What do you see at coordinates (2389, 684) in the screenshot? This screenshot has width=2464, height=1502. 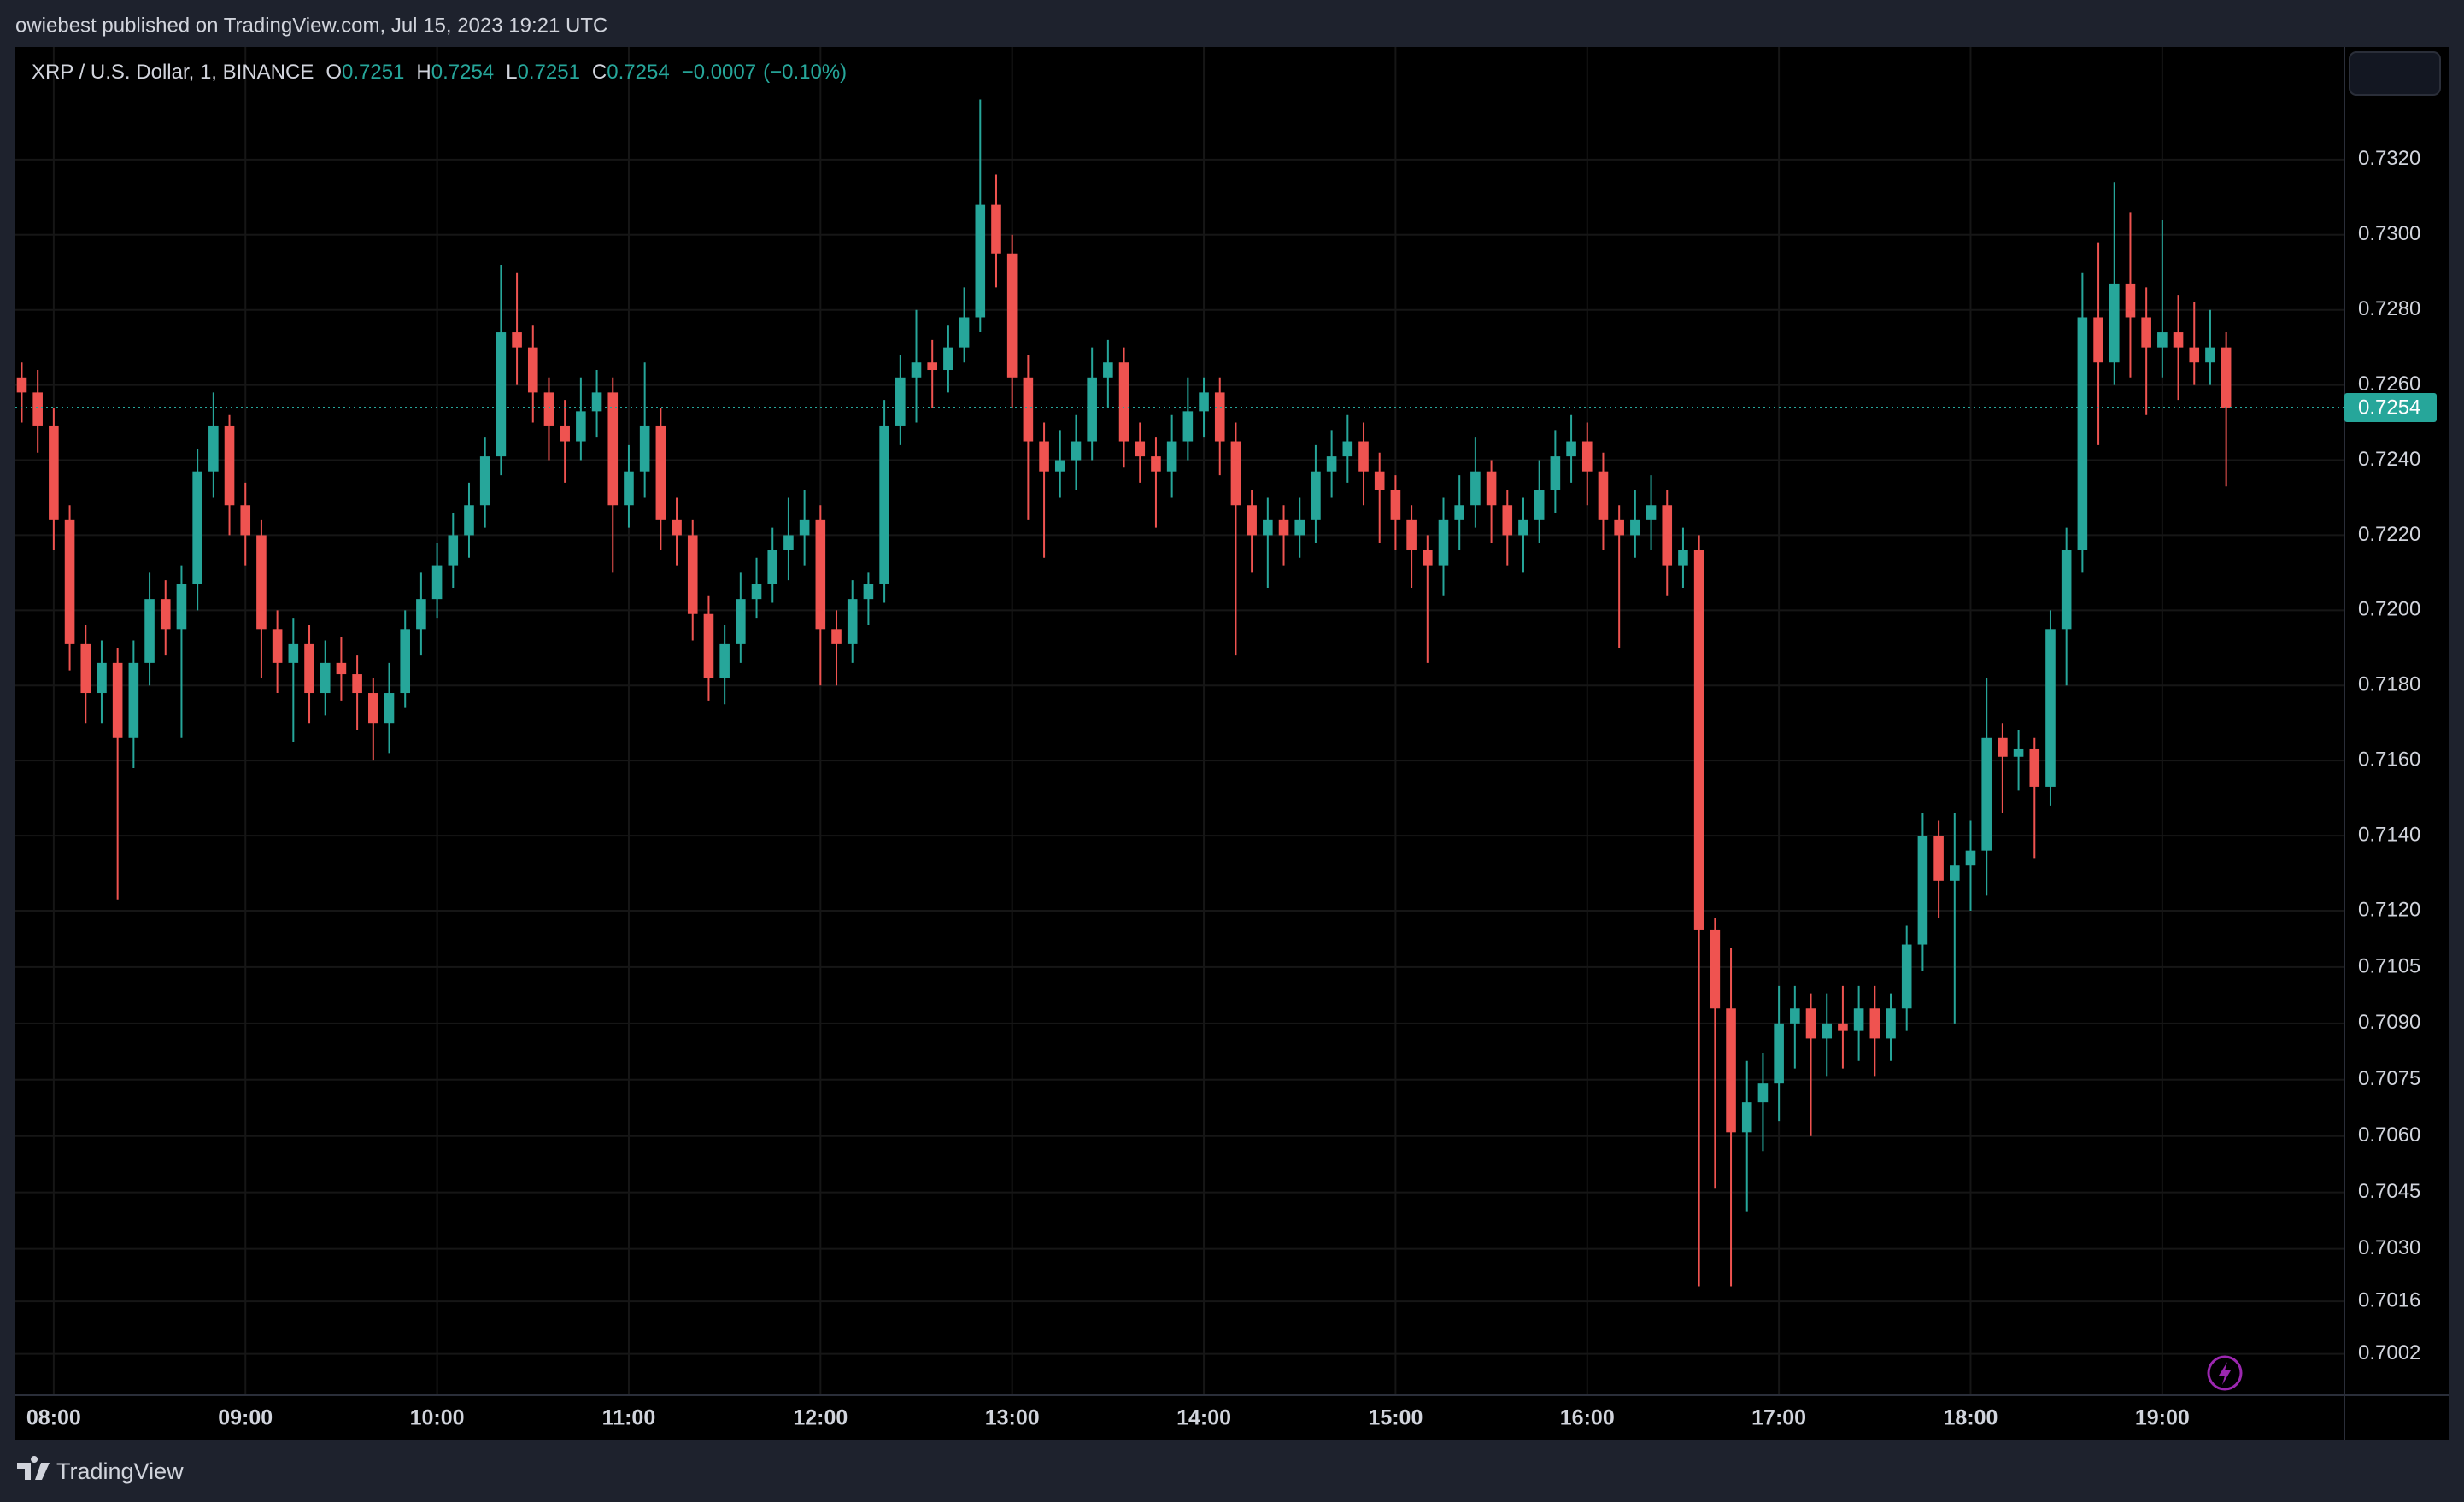 I see `y-tick-label: 0.7180` at bounding box center [2389, 684].